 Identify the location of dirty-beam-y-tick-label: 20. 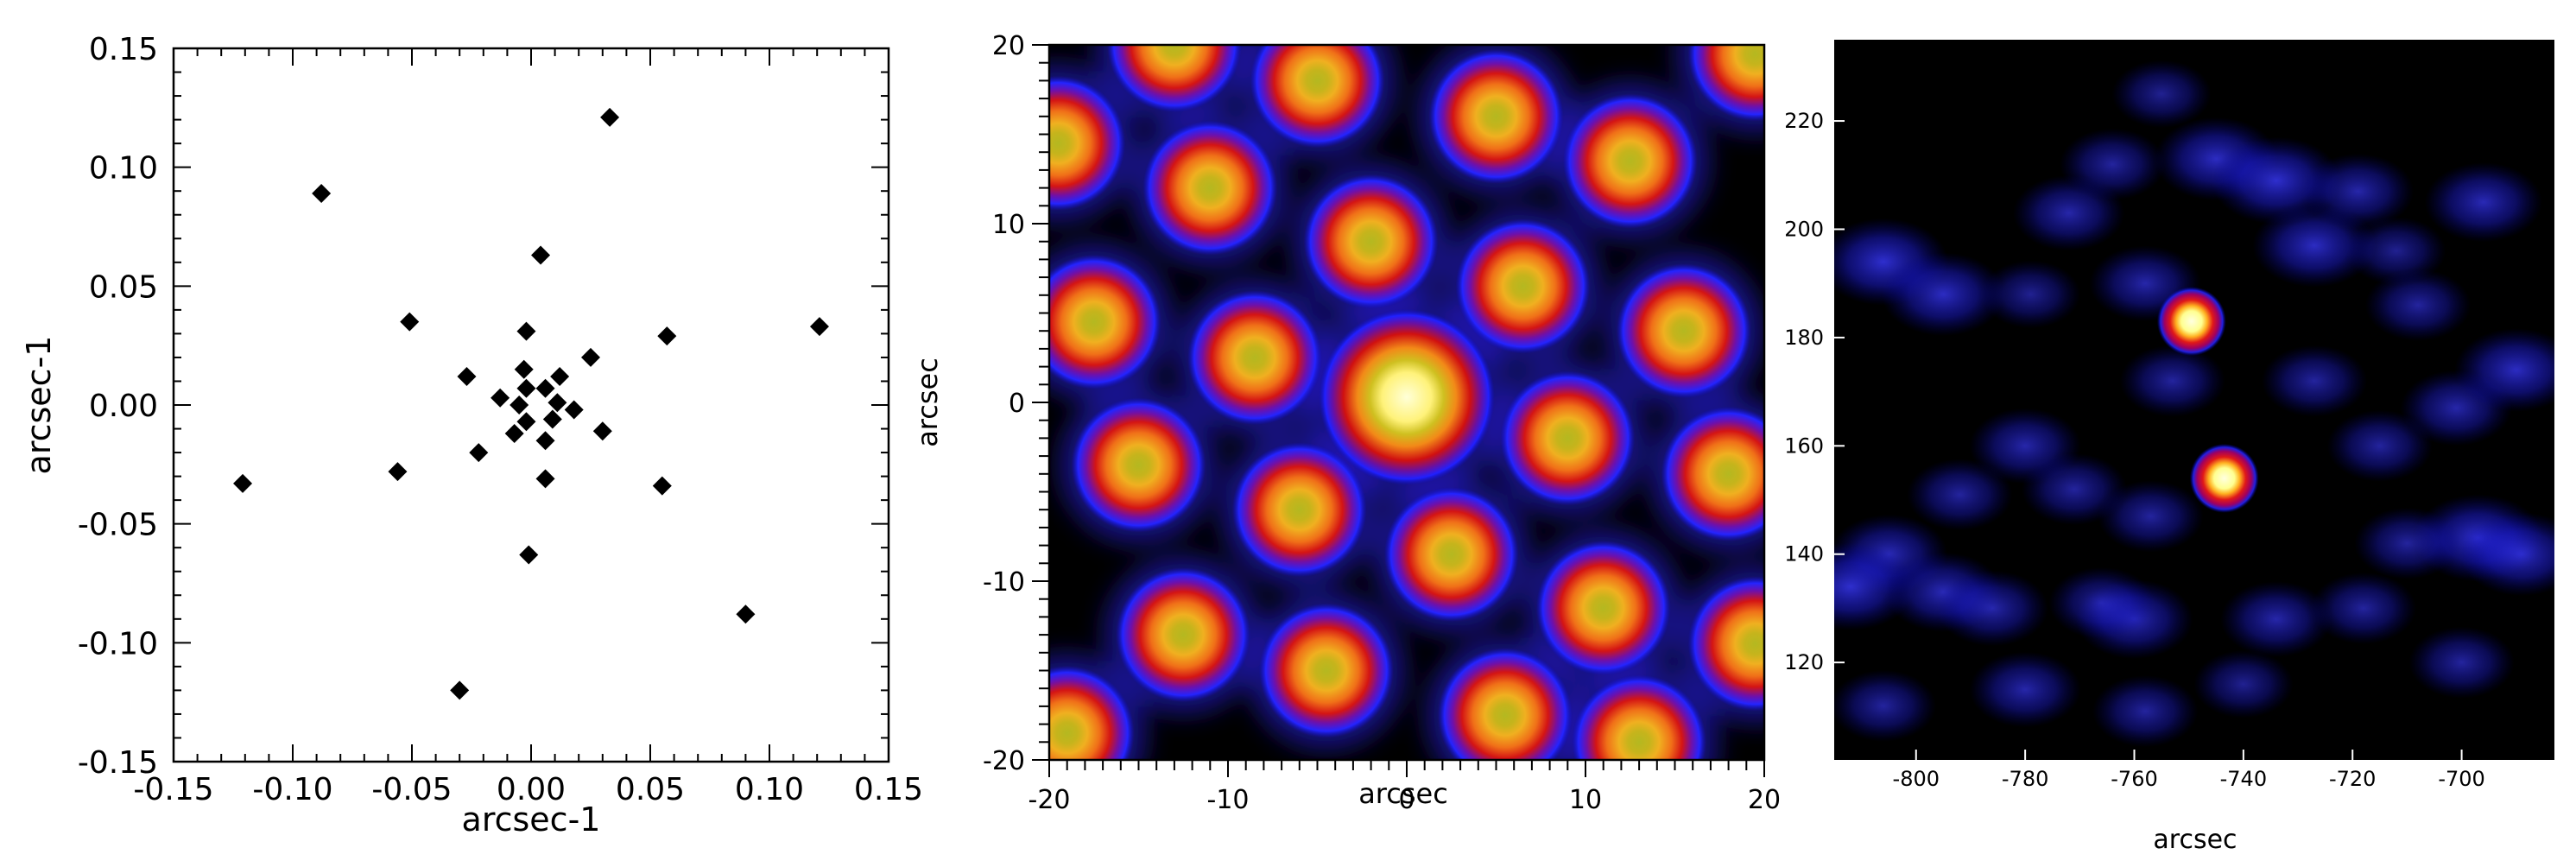
(1008, 46).